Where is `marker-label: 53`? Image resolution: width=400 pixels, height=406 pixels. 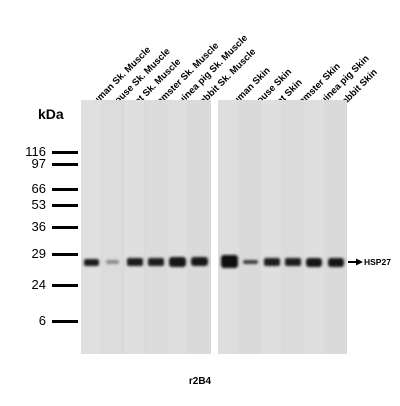 marker-label: 53 is located at coordinates (38, 204).